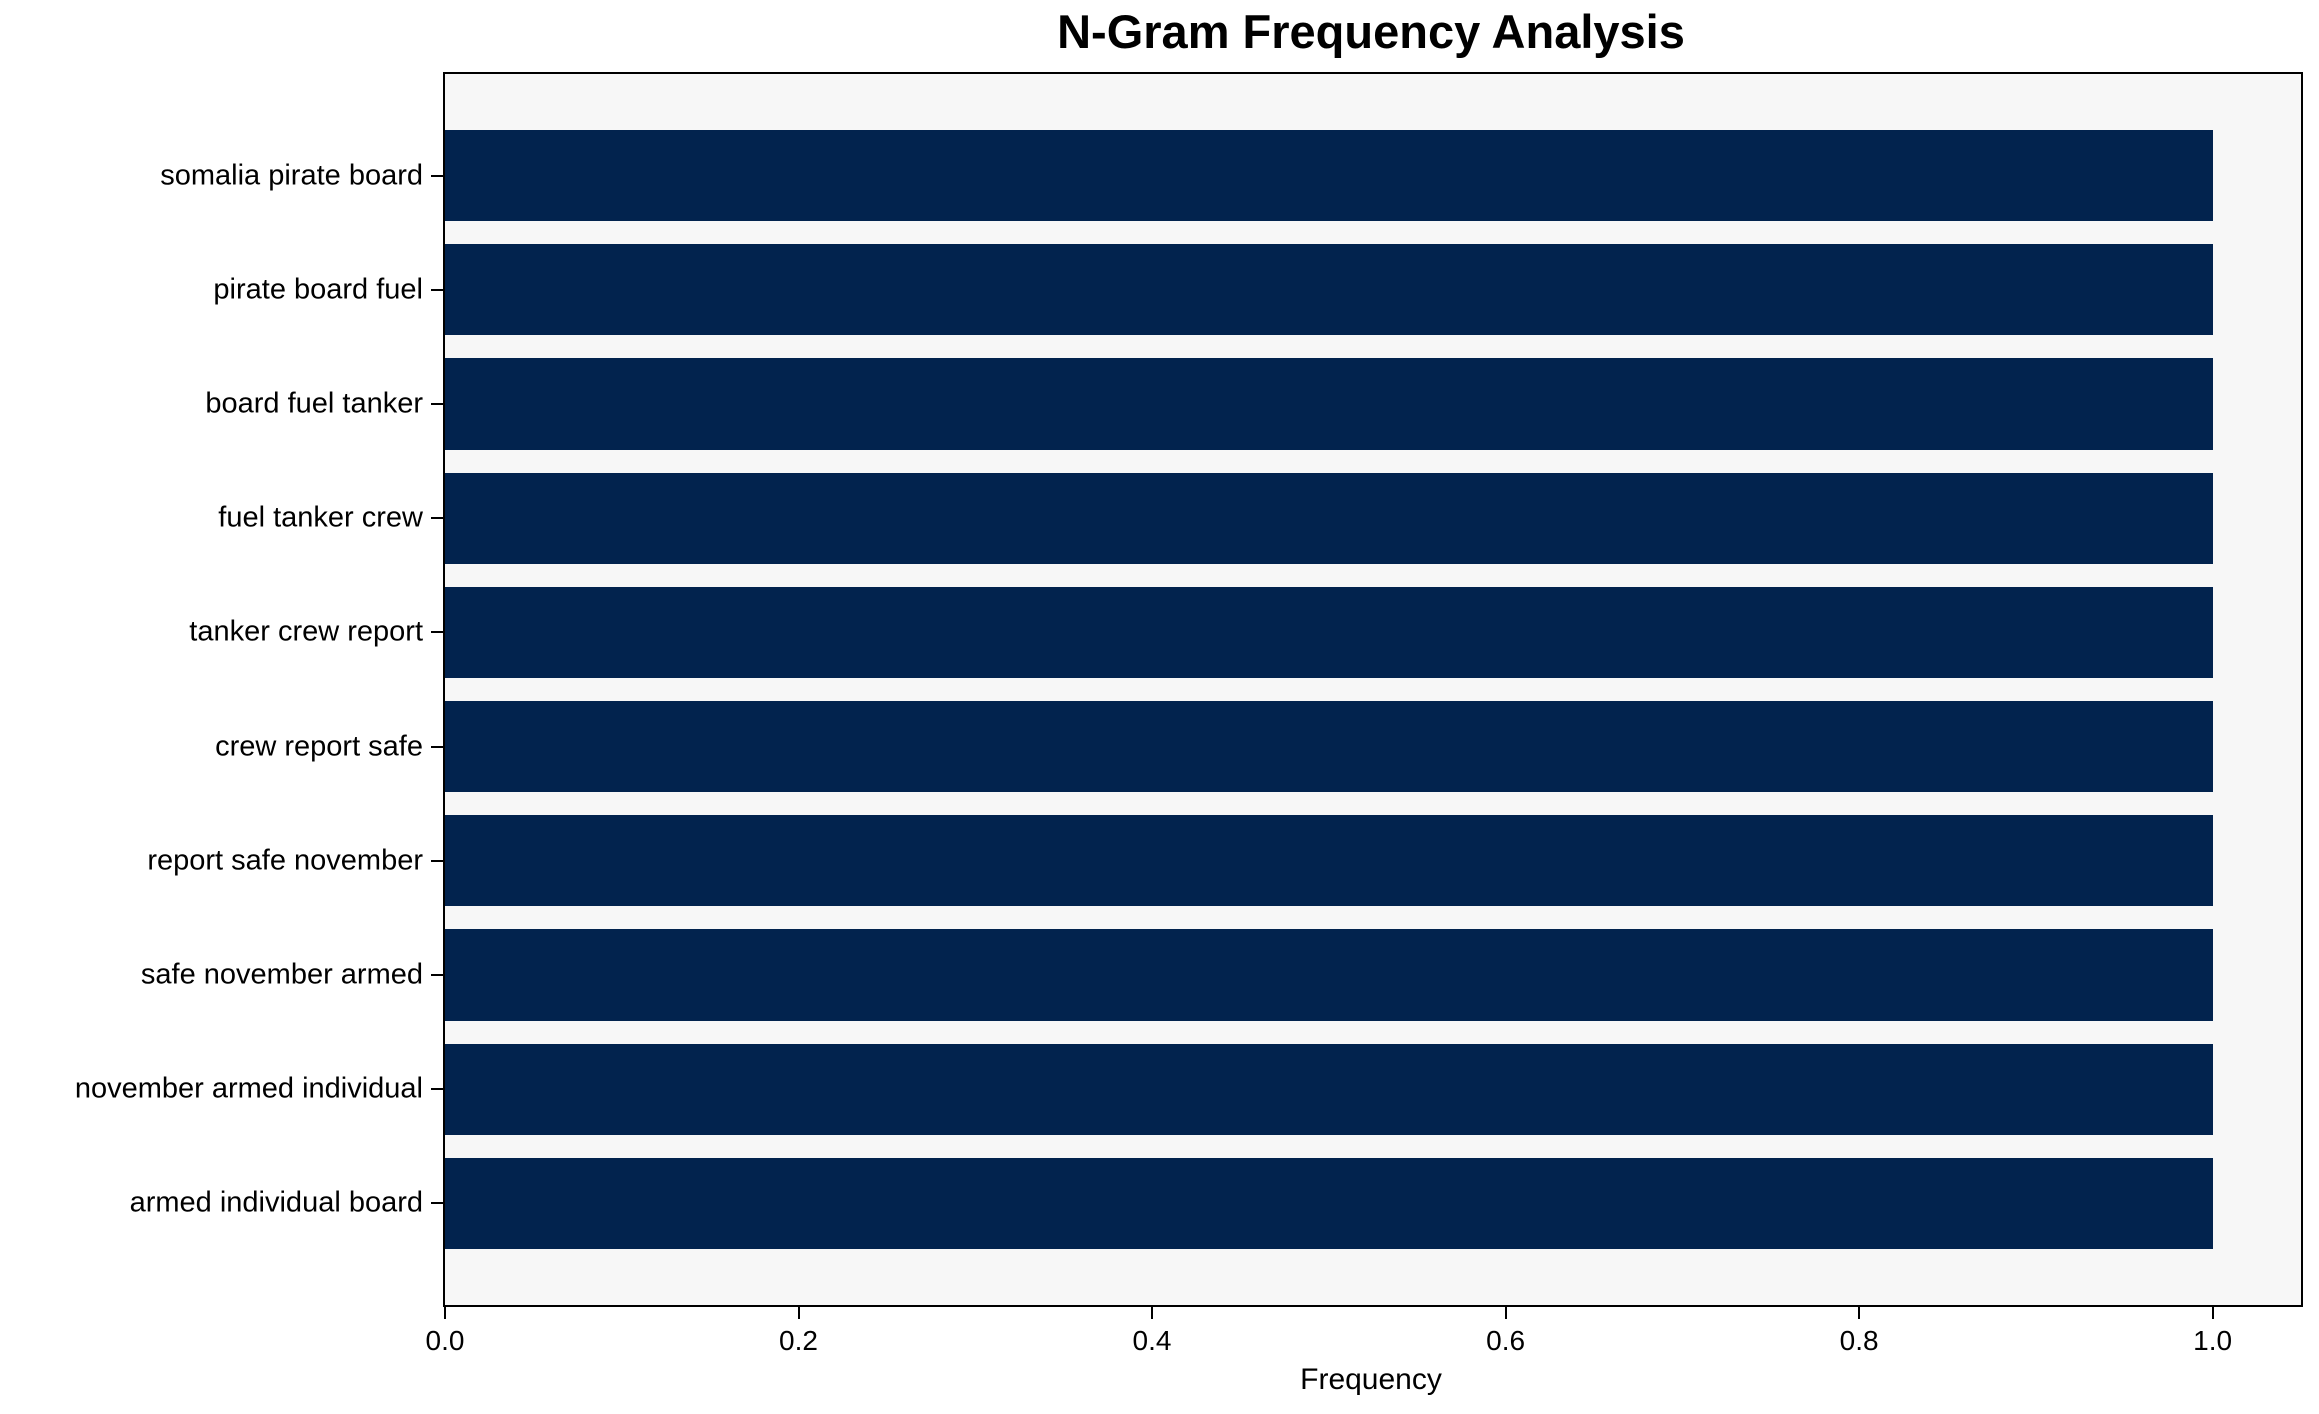 The image size is (2319, 1414). I want to click on y-axis-tick-label: safe november armed, so click(281, 974).